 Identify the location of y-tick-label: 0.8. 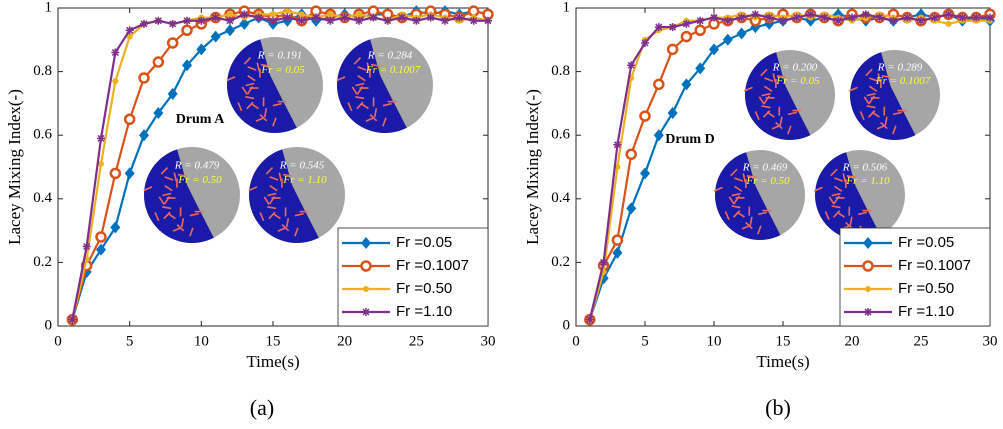
(560, 71).